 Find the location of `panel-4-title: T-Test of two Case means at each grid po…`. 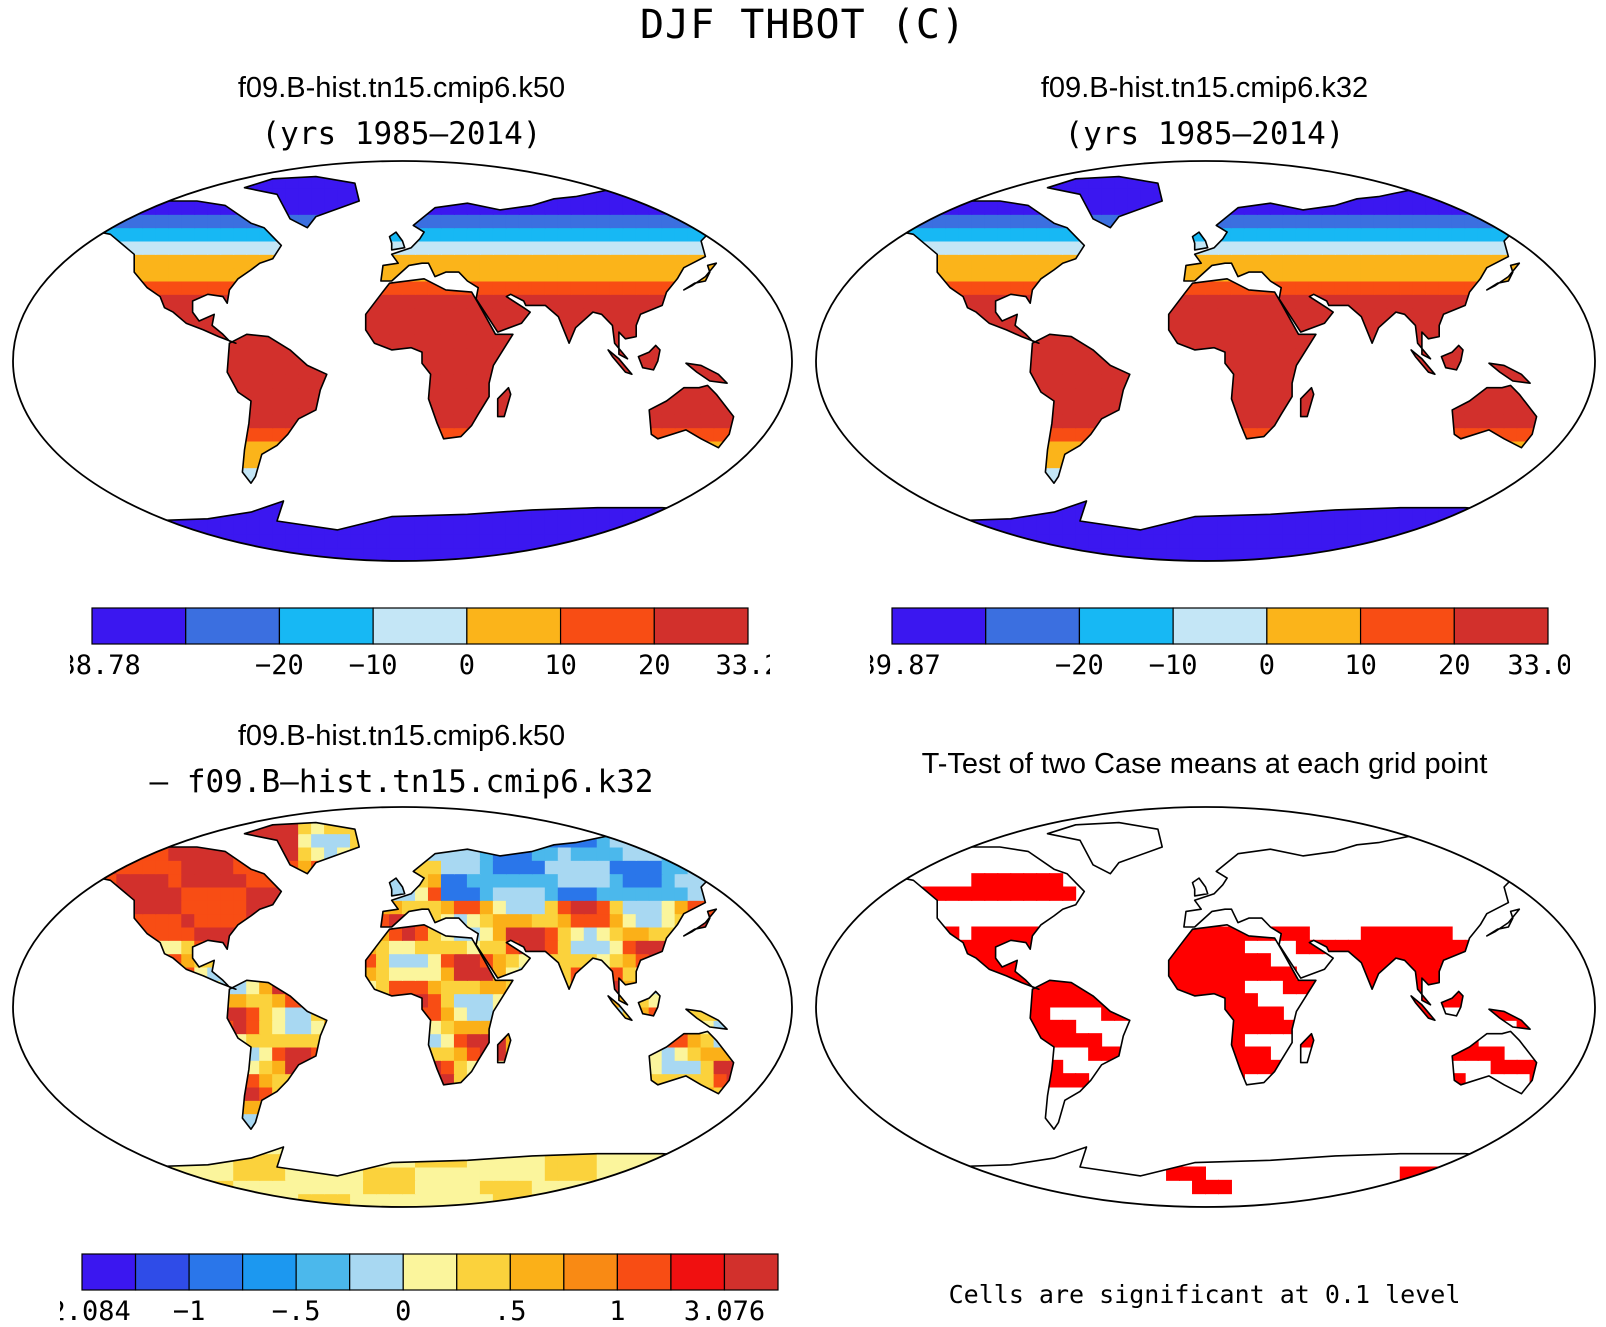

panel-4-title: T-Test of two Case means at each grid po… is located at coordinates (1204, 764).